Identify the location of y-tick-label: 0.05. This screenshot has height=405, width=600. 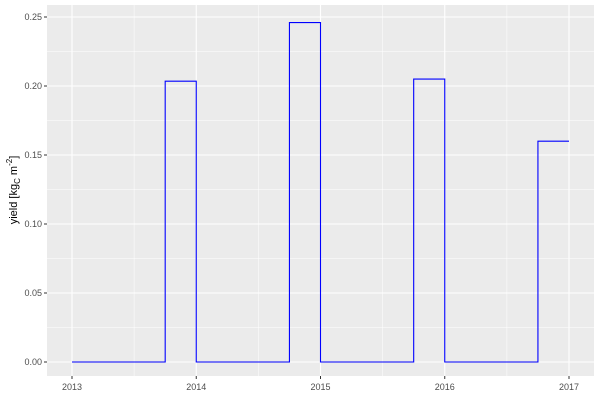
(33, 293).